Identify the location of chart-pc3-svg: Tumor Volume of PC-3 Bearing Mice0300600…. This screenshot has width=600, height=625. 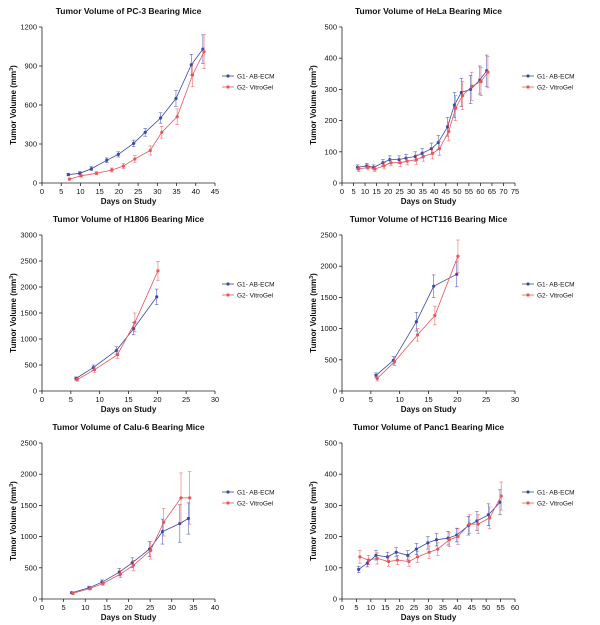
(142, 106).